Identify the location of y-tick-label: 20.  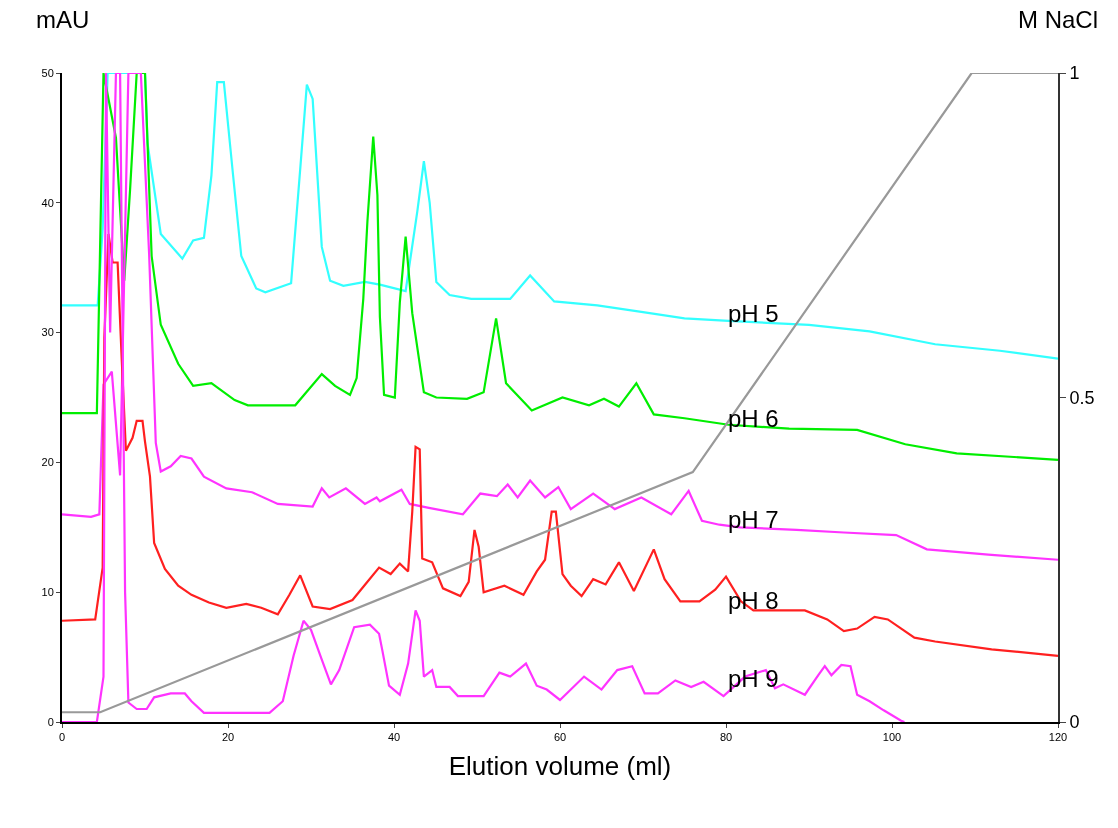
(47, 462).